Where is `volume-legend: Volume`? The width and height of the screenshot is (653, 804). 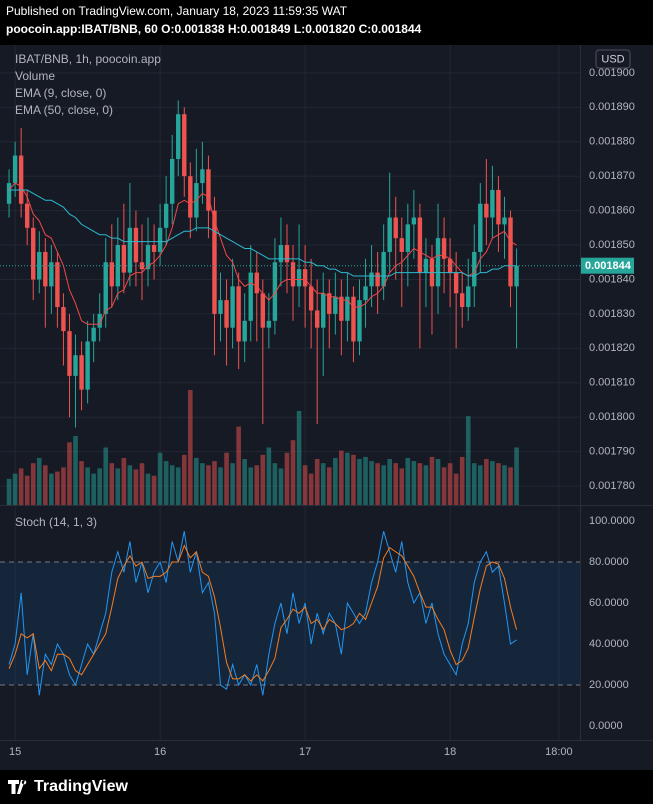 volume-legend: Volume is located at coordinates (35, 76).